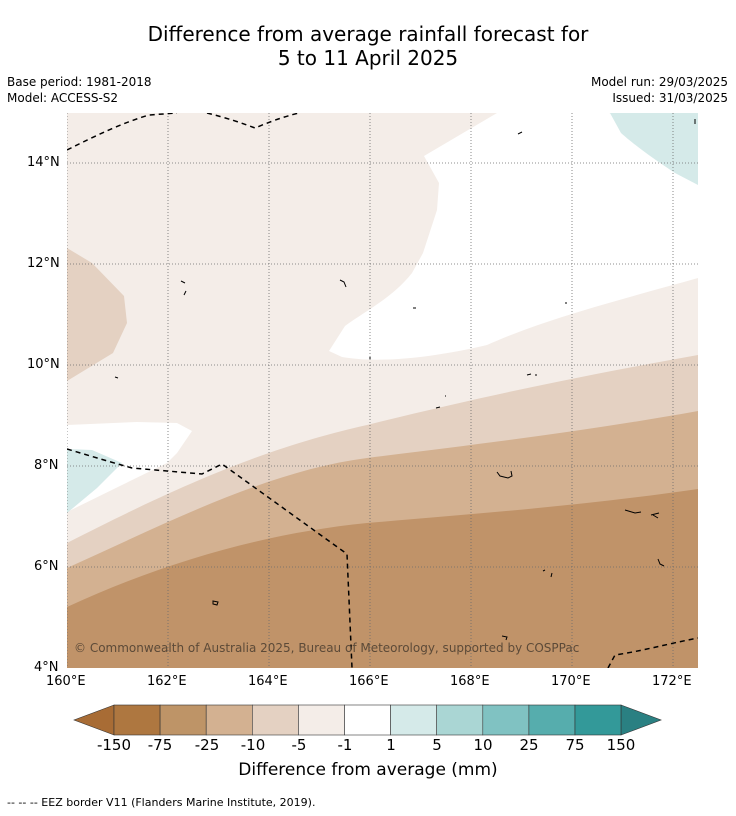  I want to click on meta-left: Base period: 1981-2018 Model: ACCESS-S2, so click(79, 90).